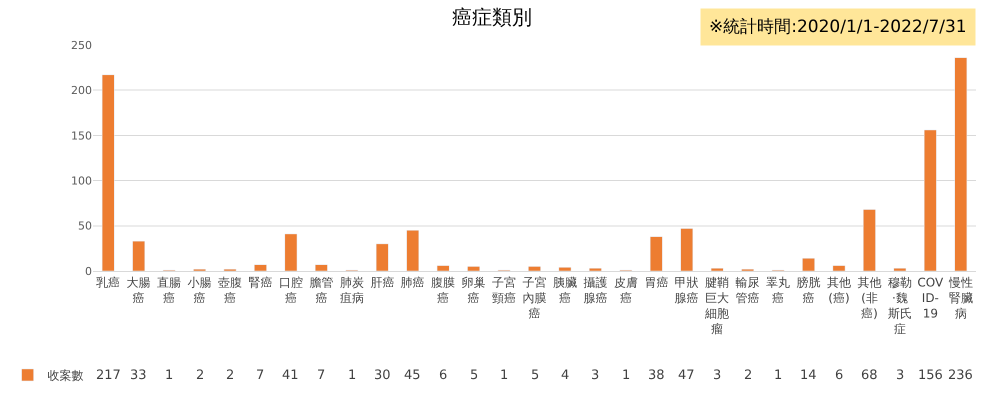  I want to click on x-tick-label: 膀胱癌, so click(808, 290).